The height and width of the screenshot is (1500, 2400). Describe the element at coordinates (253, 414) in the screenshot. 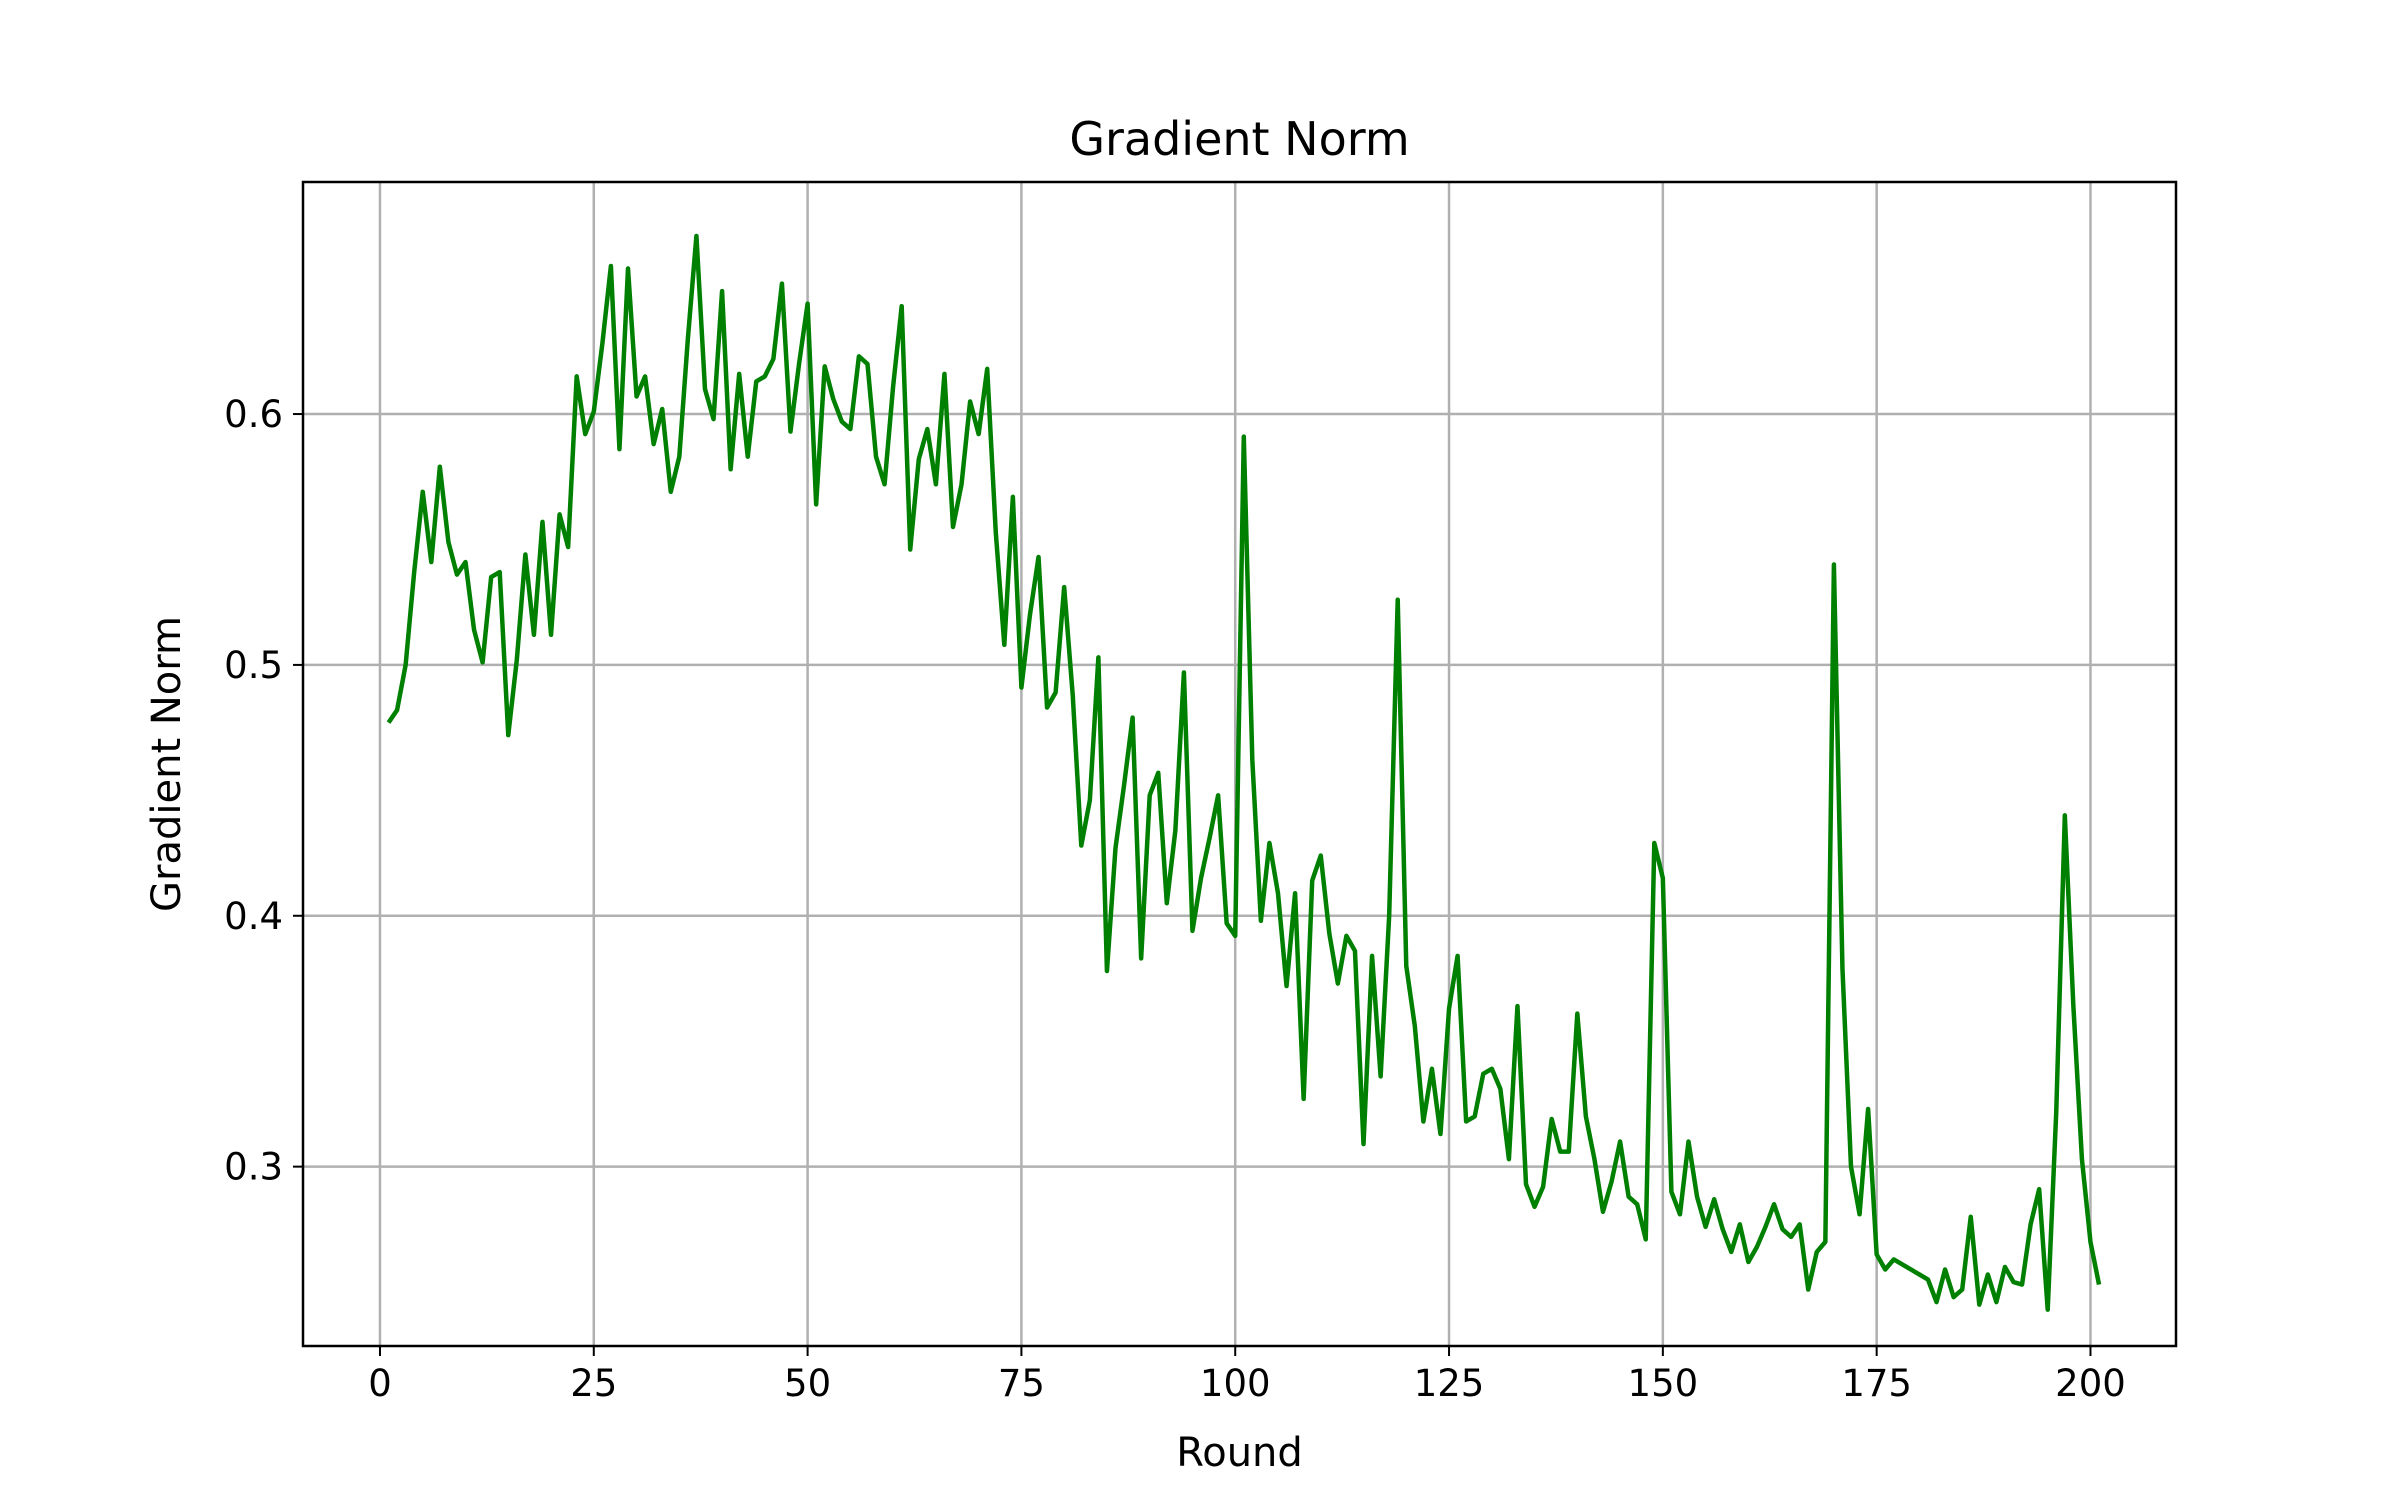

I see `y-tick-label: 0.6` at that location.